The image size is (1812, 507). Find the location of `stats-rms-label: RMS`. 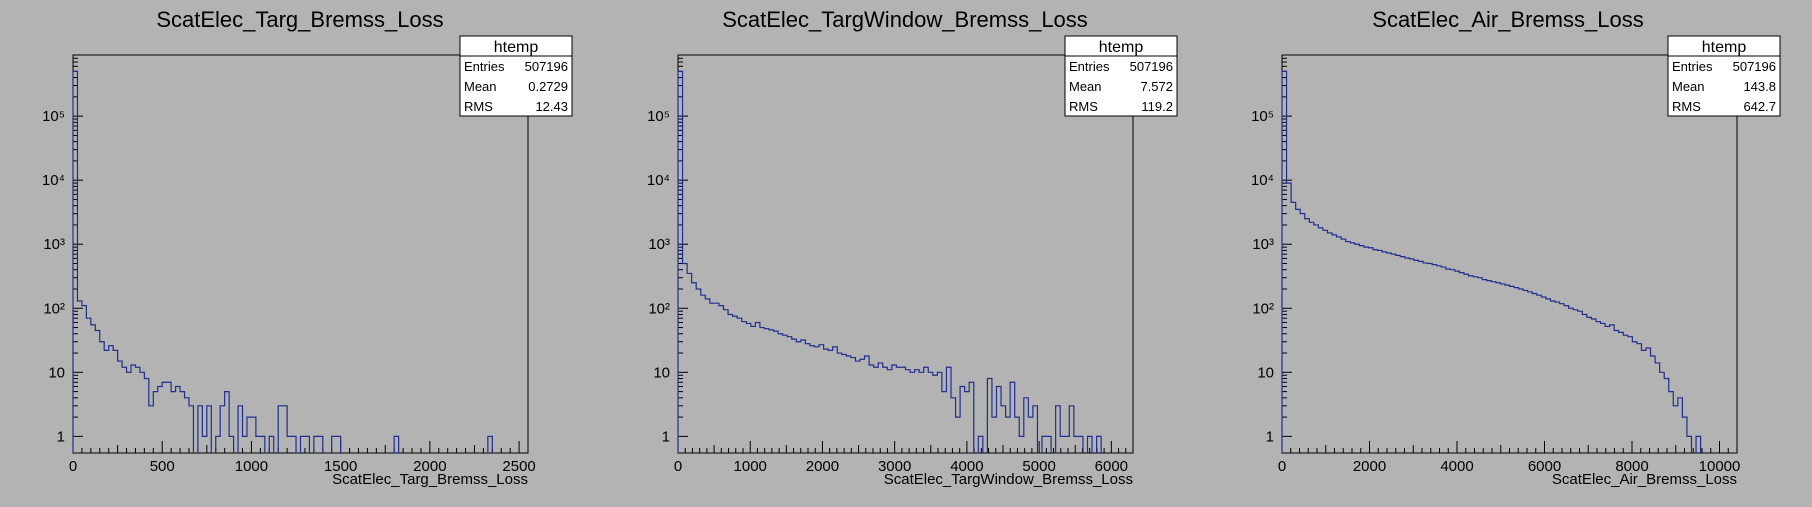

stats-rms-label: RMS is located at coordinates (478, 106).